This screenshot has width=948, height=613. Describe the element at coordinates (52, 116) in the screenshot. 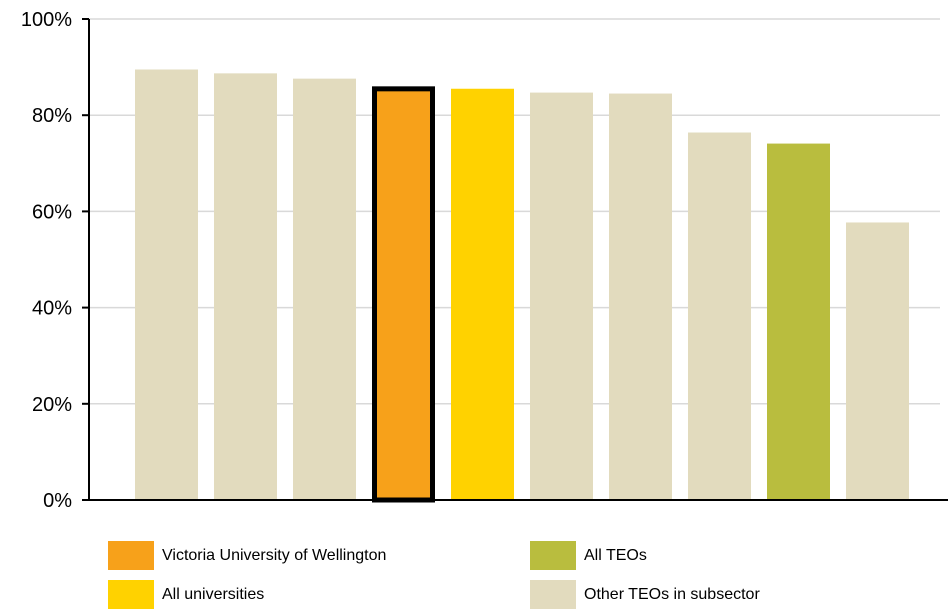

I see `y-tick-label: 80%` at that location.